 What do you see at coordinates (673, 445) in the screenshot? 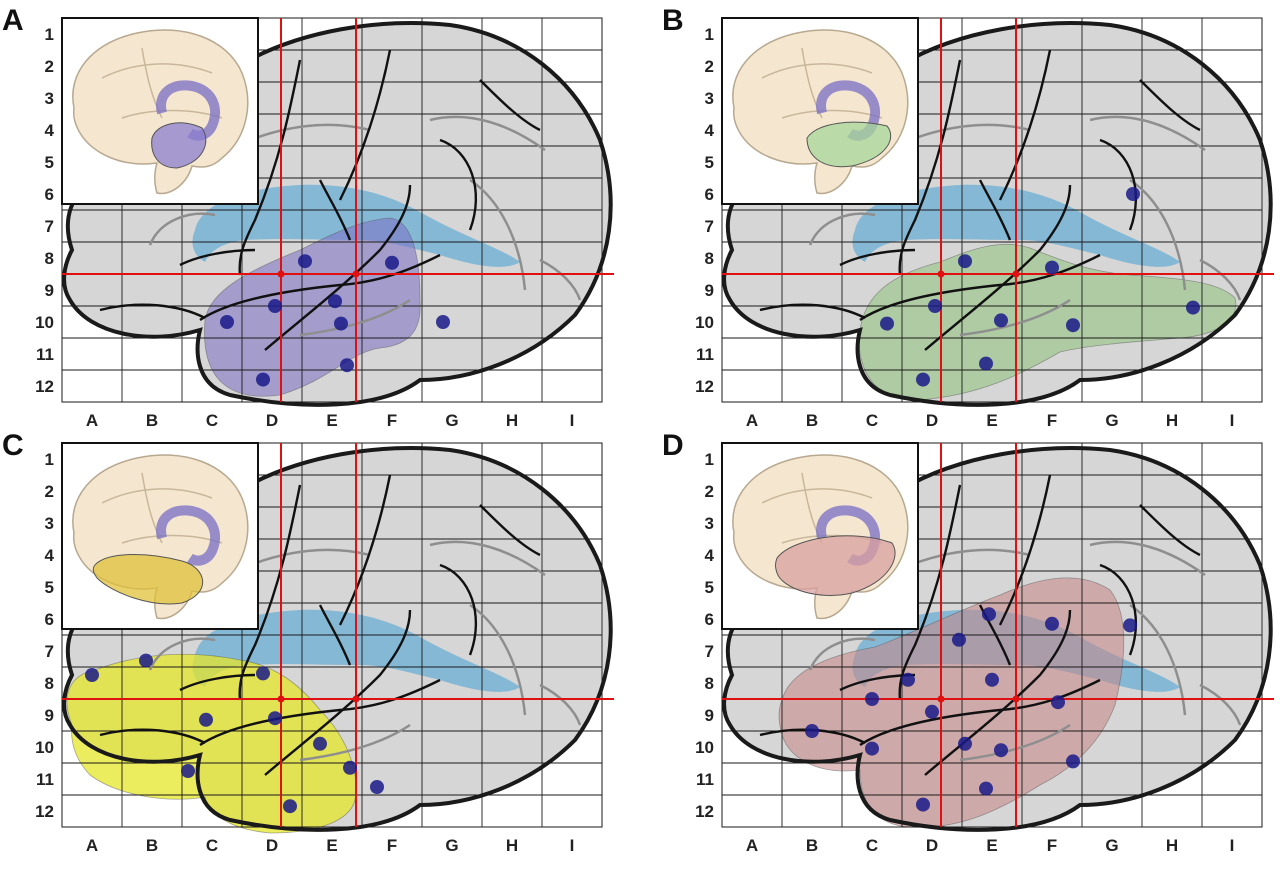
I see `panel-letter: D` at bounding box center [673, 445].